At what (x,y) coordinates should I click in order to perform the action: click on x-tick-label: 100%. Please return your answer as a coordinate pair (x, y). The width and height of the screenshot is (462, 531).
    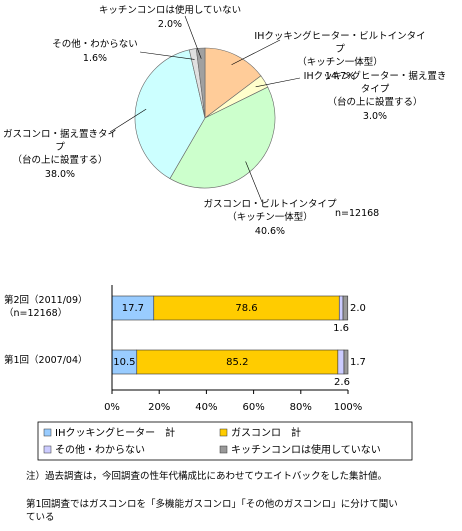
    Looking at the image, I should click on (348, 407).